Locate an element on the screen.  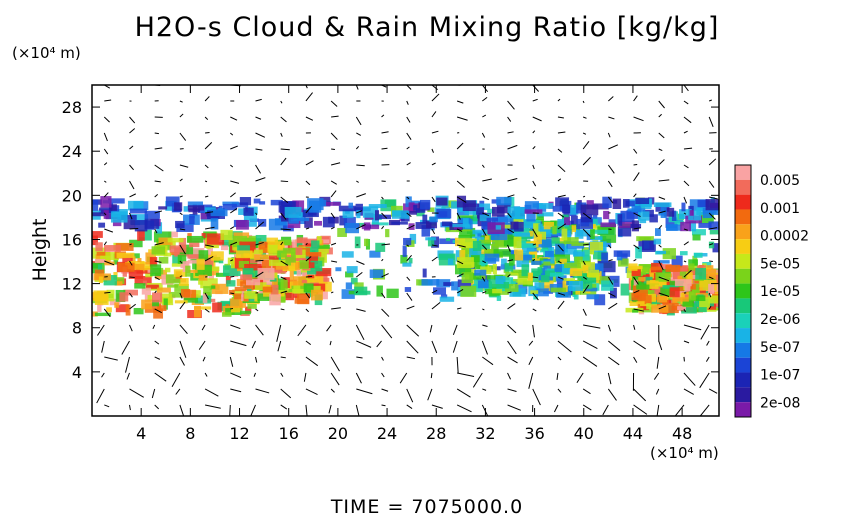
y-tick-label: 20 is located at coordinates (72, 195).